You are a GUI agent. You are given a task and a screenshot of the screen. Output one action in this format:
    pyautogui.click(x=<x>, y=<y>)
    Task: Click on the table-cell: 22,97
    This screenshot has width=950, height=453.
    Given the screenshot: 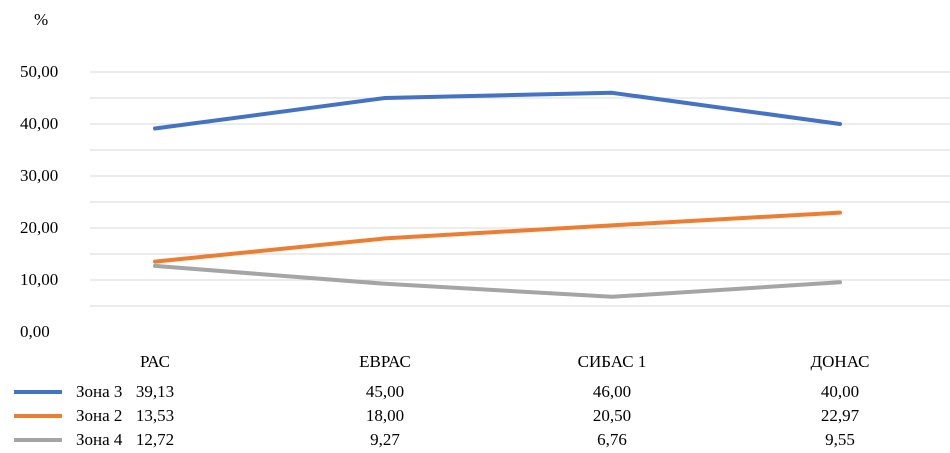 What is the action you would take?
    pyautogui.click(x=840, y=415)
    